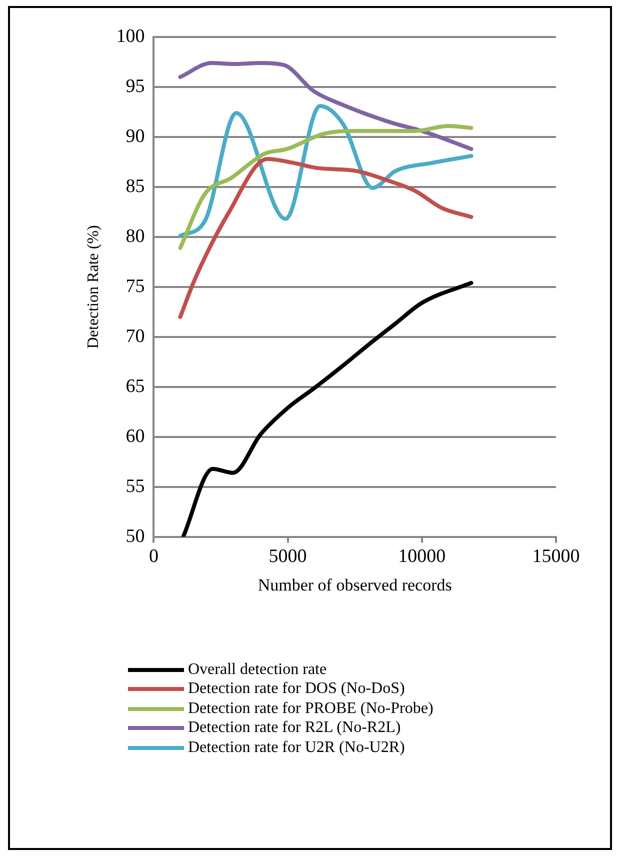 This screenshot has width=624, height=856. I want to click on y-tick-label: 75, so click(135, 286).